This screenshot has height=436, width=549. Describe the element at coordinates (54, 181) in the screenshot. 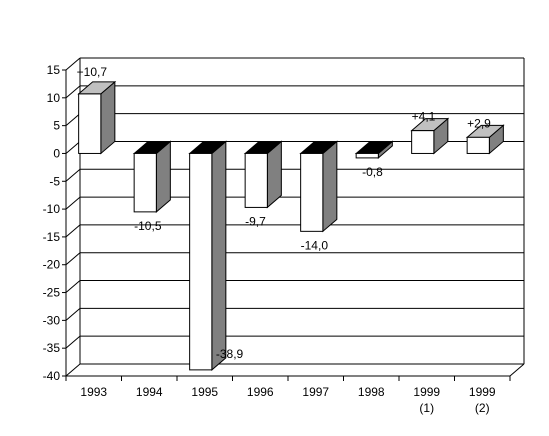

I see `y-tick-label: -5` at that location.